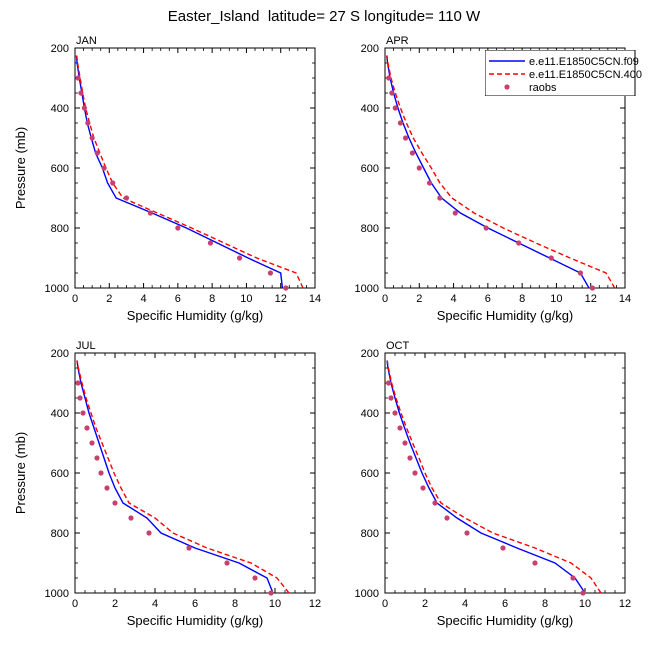  What do you see at coordinates (584, 62) in the screenshot?
I see `legend-label: e.e11.E1850C5CN.f09` at bounding box center [584, 62].